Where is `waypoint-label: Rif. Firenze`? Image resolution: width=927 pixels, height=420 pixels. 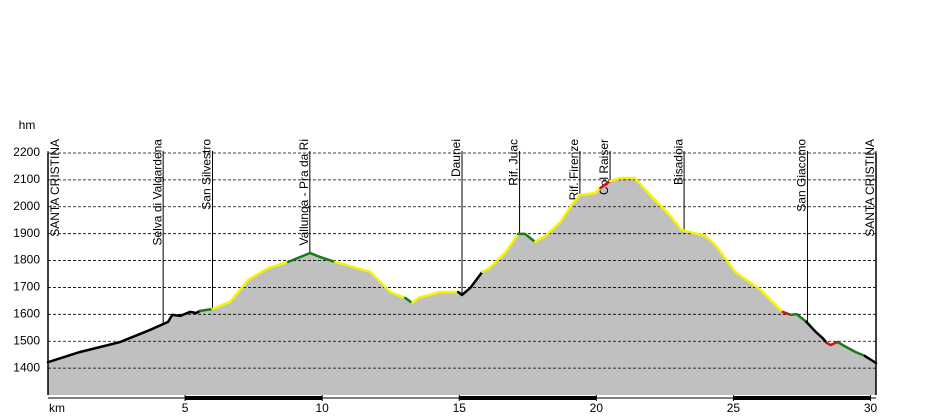
waypoint-label: Rif. Firenze is located at coordinates (574, 170).